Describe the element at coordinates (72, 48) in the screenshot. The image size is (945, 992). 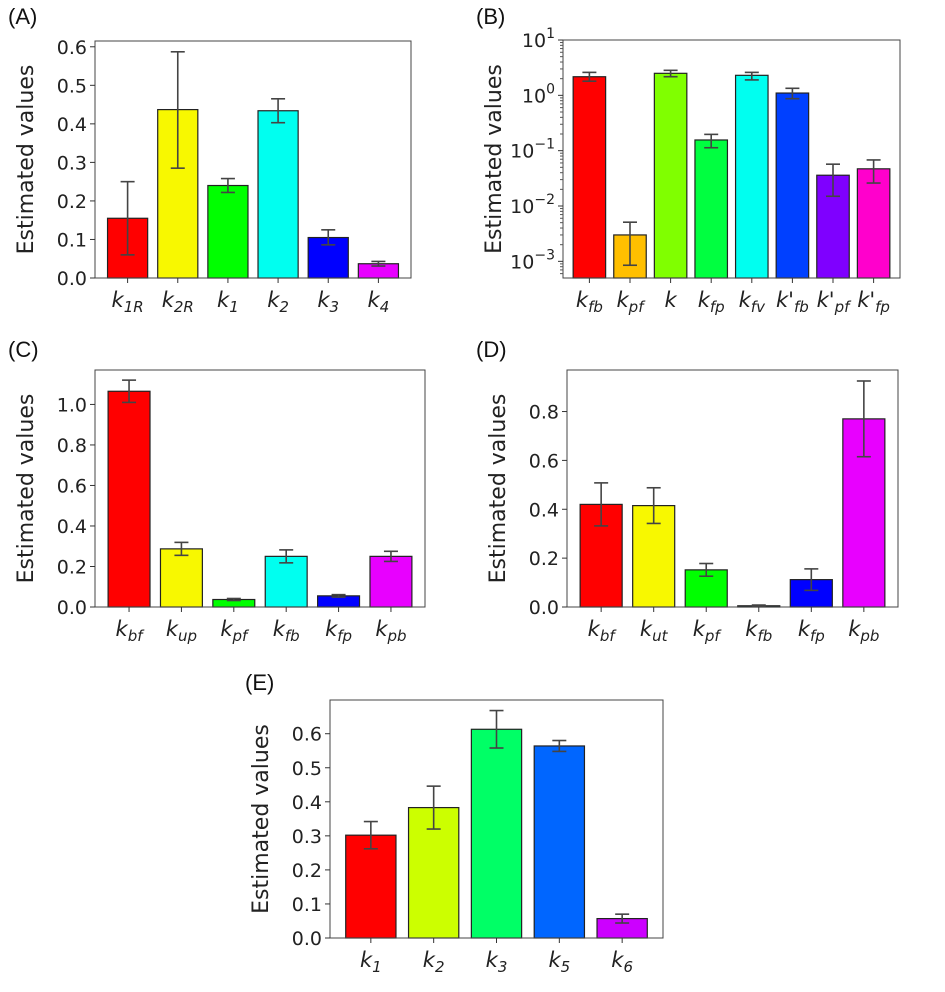
I see `y-tick-label: 0.6` at that location.